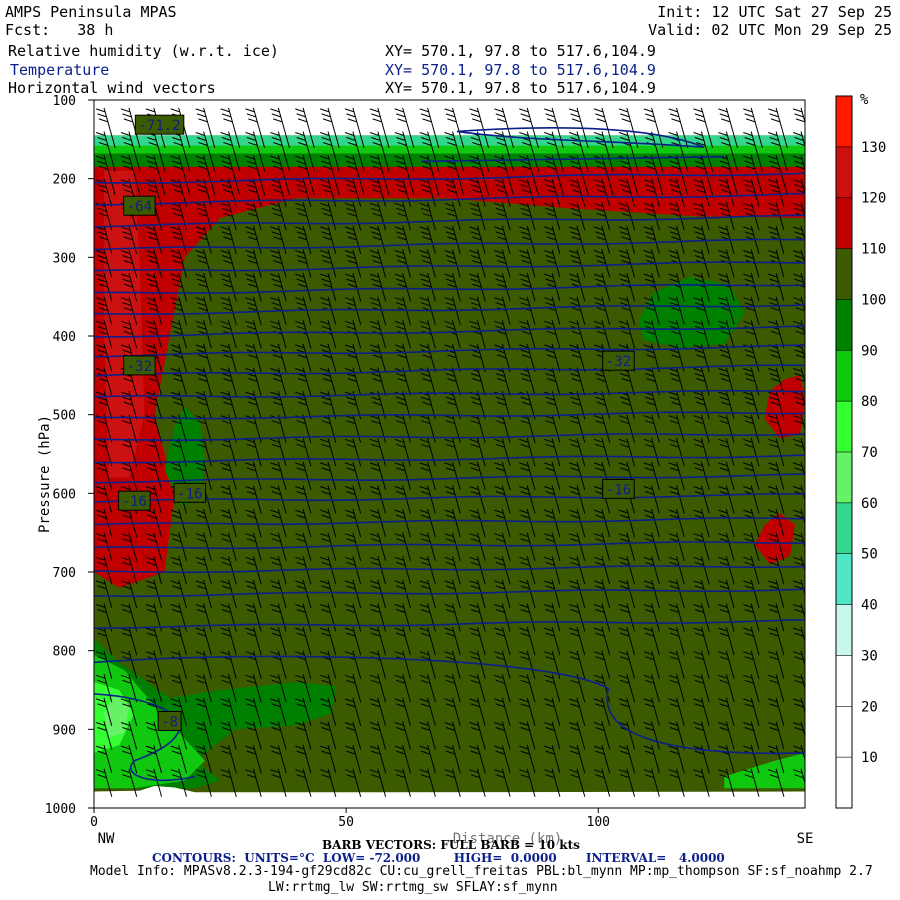 The image size is (900, 900). Describe the element at coordinates (64, 416) in the screenshot. I see `y-tick-label-4: 500` at that location.